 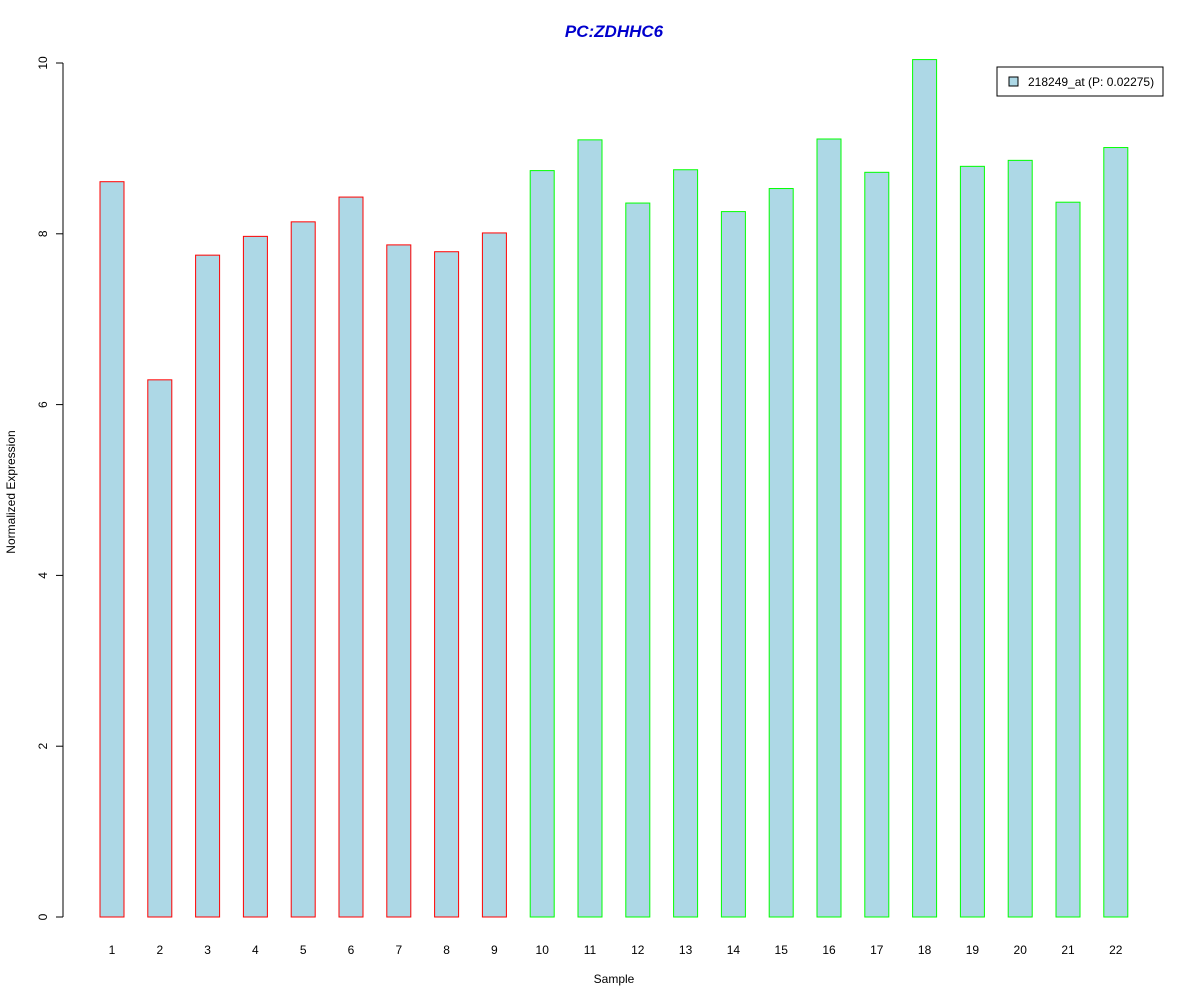 What do you see at coordinates (590, 950) in the screenshot?
I see `x-tick-label: 11` at bounding box center [590, 950].